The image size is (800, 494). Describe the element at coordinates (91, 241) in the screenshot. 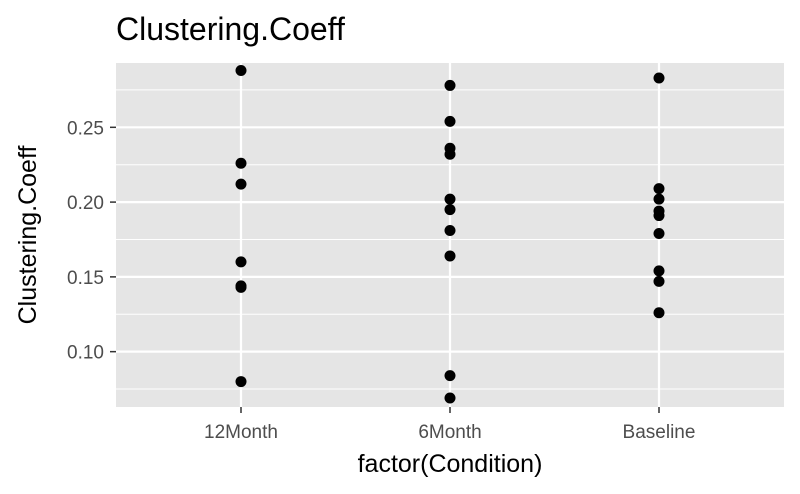

I see `y-axis: 0.10 0.15 0.20 0.25` at that location.